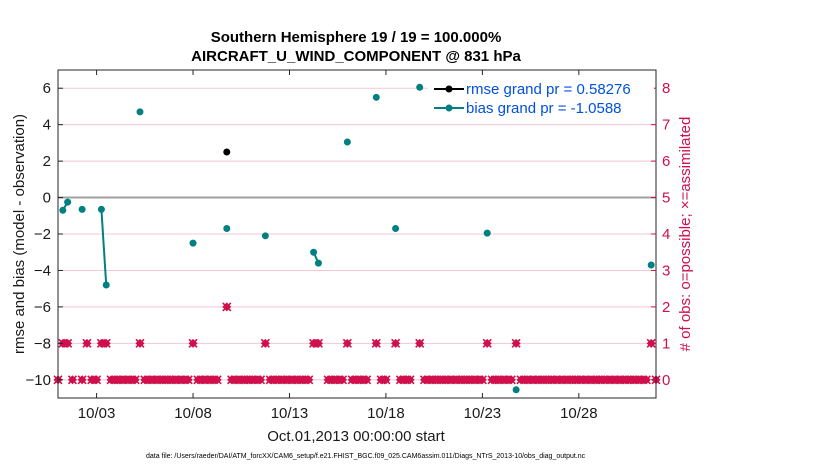 The width and height of the screenshot is (830, 470). Describe the element at coordinates (193, 413) in the screenshot. I see `tick-label-x-1: 10/08` at that location.